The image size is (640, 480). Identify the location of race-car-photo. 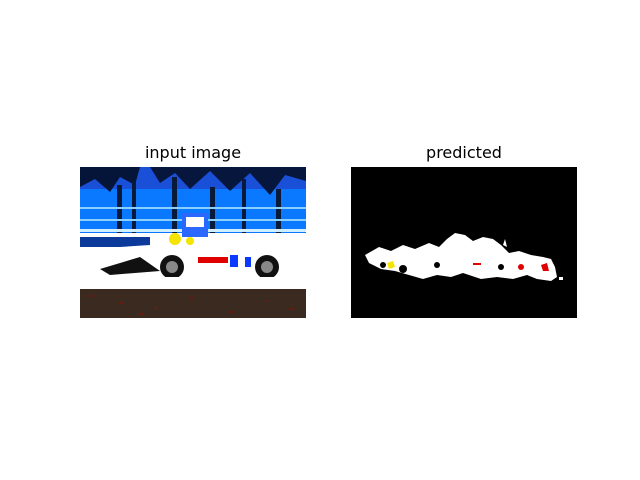
(193, 242).